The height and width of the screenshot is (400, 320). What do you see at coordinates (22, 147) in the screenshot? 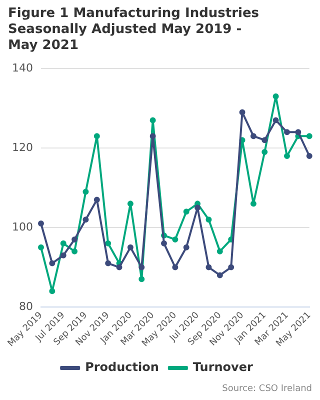
I see `y-tick-label: 120` at bounding box center [22, 147].